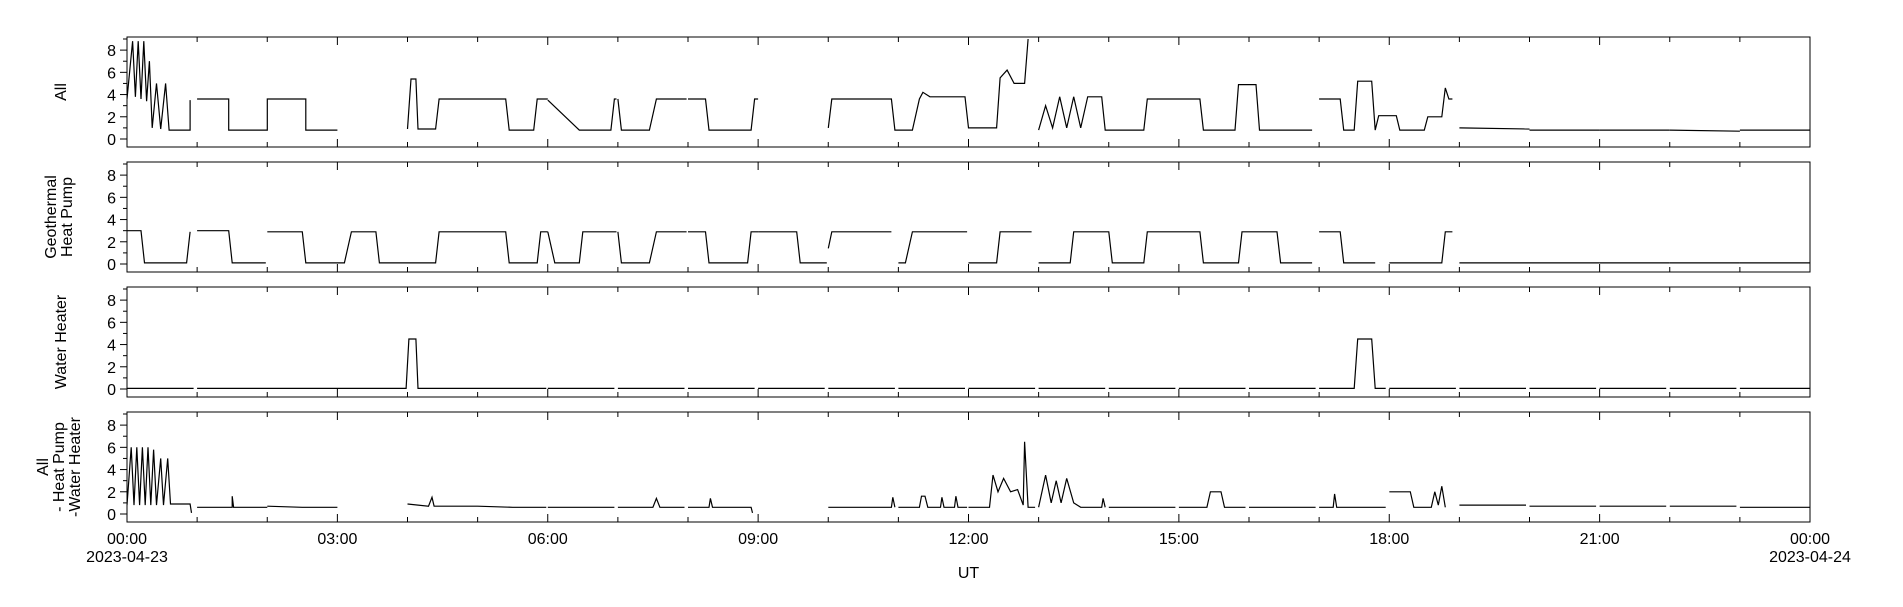  What do you see at coordinates (75, 466) in the screenshot?
I see `y-axis-label: -Water Heater` at bounding box center [75, 466].